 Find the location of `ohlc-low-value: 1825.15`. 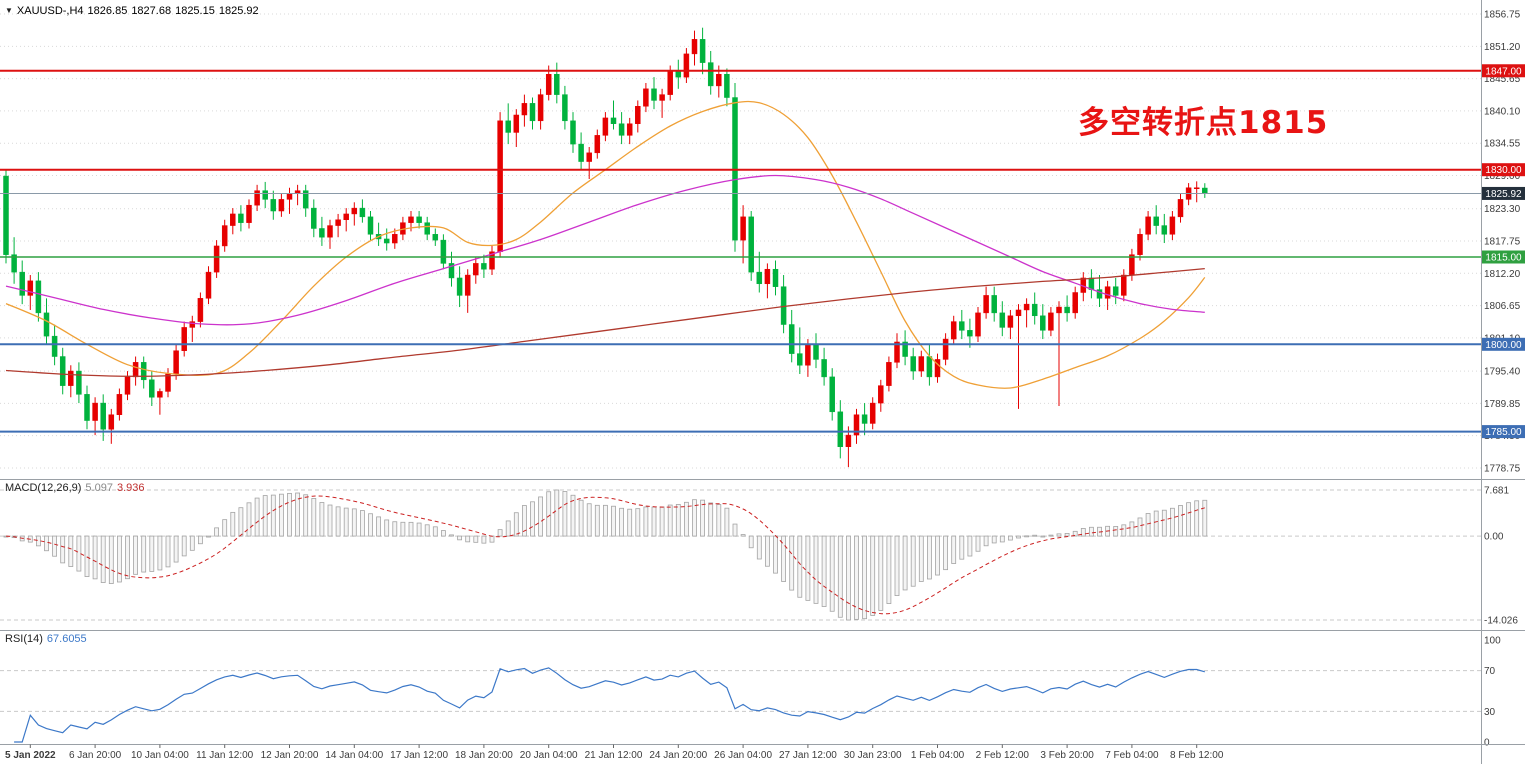

ohlc-low-value: 1825.15 is located at coordinates (195, 11).